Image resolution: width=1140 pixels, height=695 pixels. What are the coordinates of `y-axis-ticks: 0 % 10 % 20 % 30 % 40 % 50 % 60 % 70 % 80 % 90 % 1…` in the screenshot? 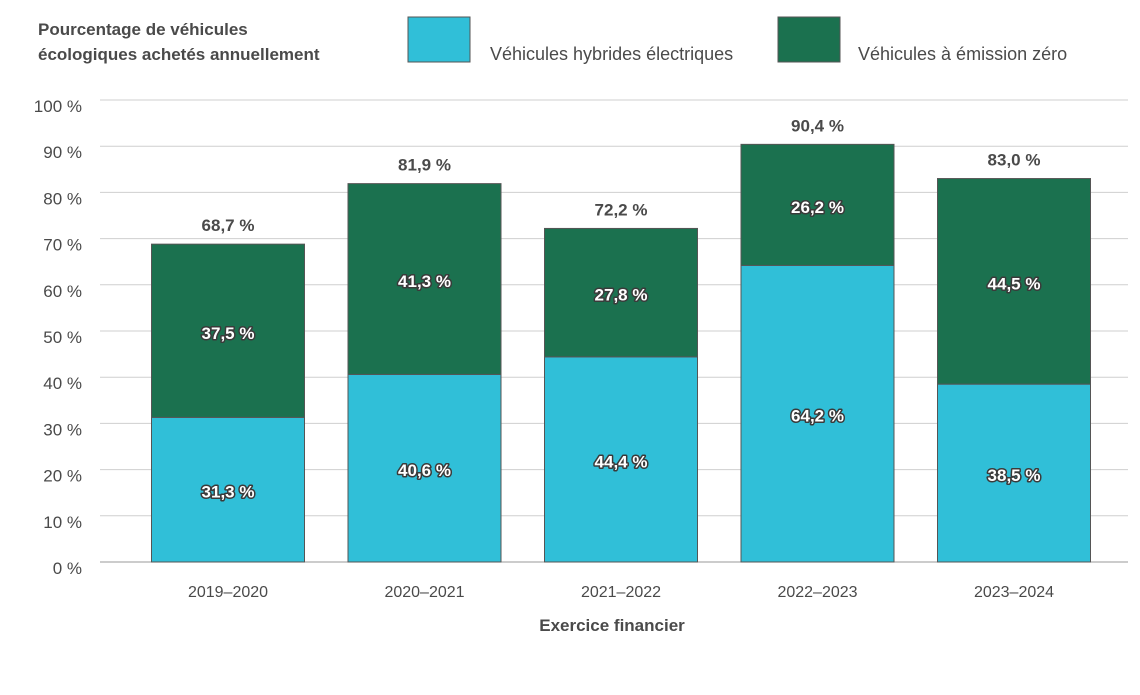 It's located at (58, 337).